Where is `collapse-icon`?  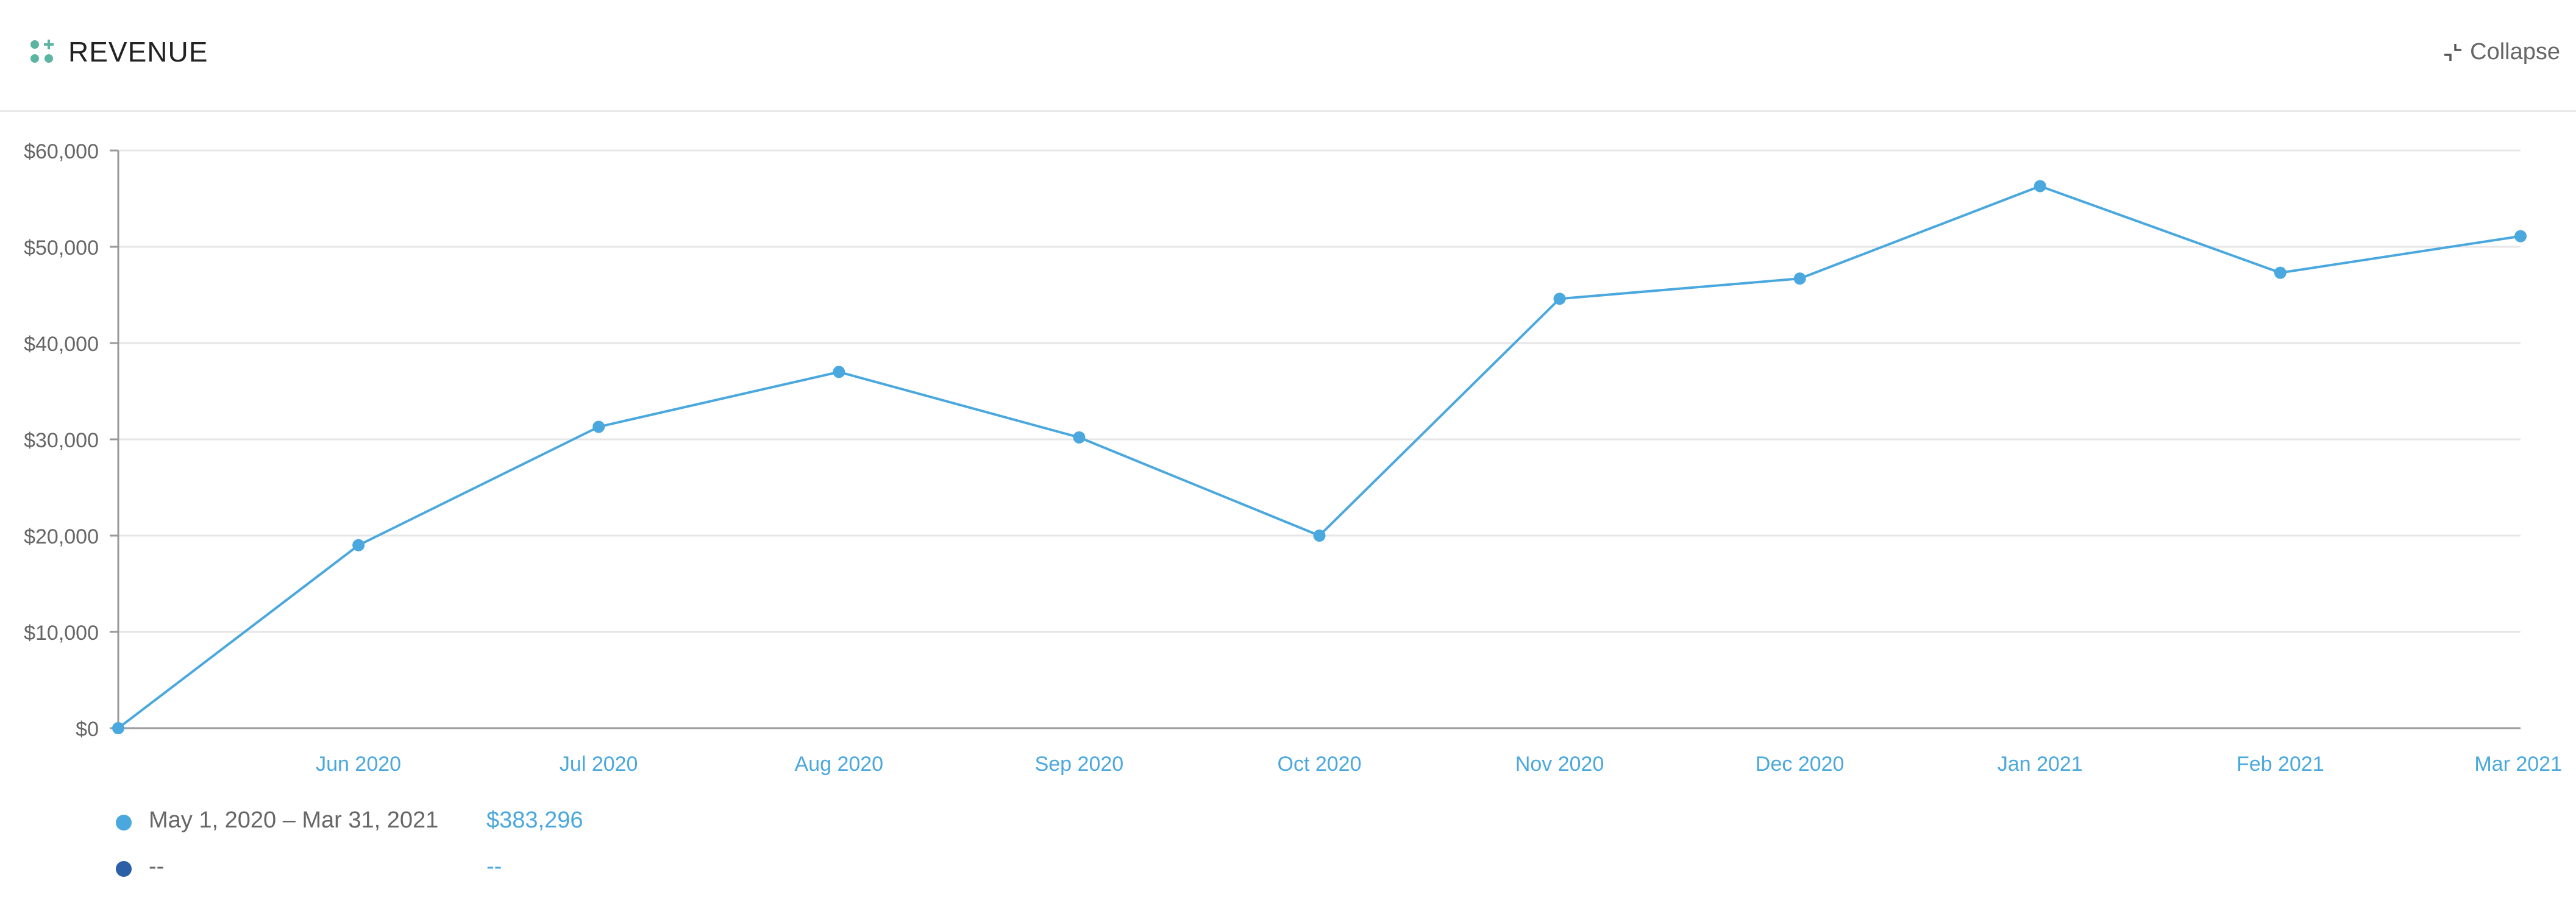 collapse-icon is located at coordinates (2453, 52).